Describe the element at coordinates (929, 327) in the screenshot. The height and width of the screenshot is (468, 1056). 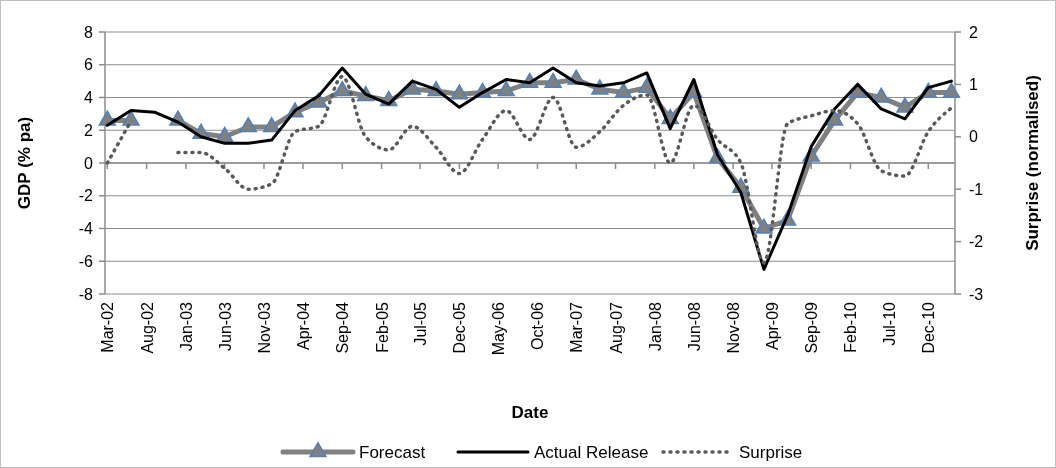
I see `x-tick-label: Dec-10` at that location.